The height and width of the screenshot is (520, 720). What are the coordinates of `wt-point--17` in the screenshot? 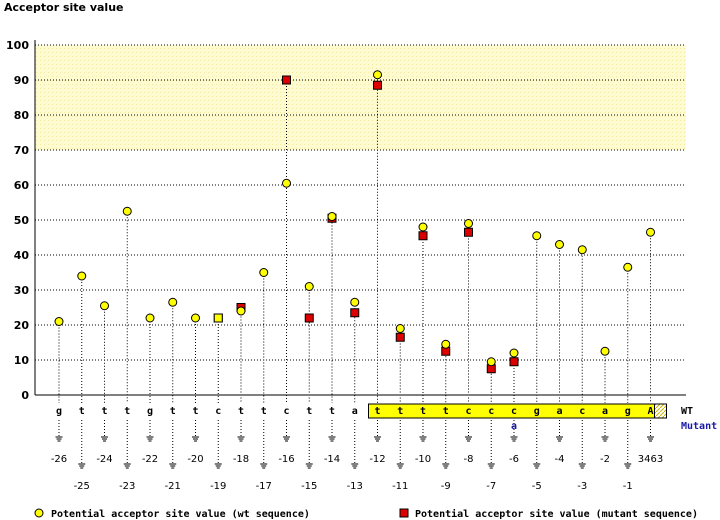 It's located at (264, 272).